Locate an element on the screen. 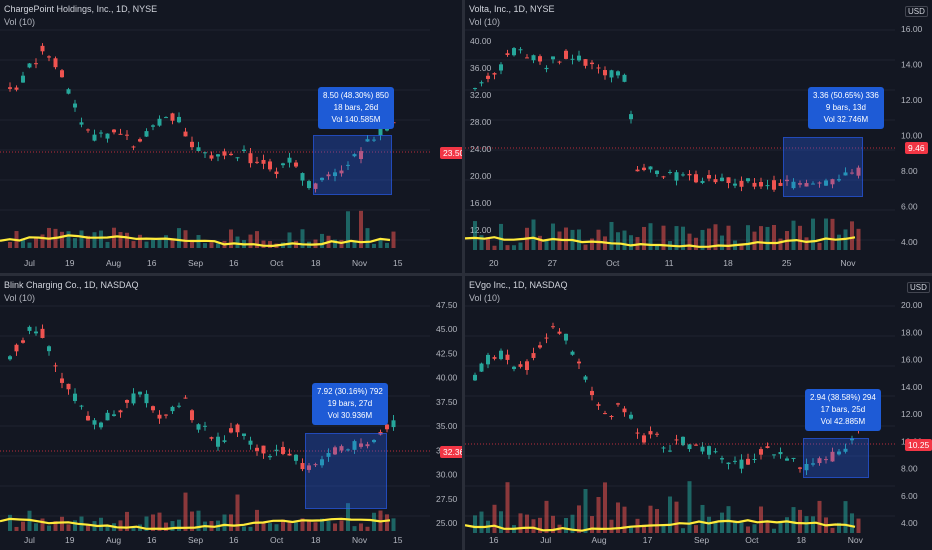 The height and width of the screenshot is (550, 932). y-tick-label: 20.00 is located at coordinates (912, 305).